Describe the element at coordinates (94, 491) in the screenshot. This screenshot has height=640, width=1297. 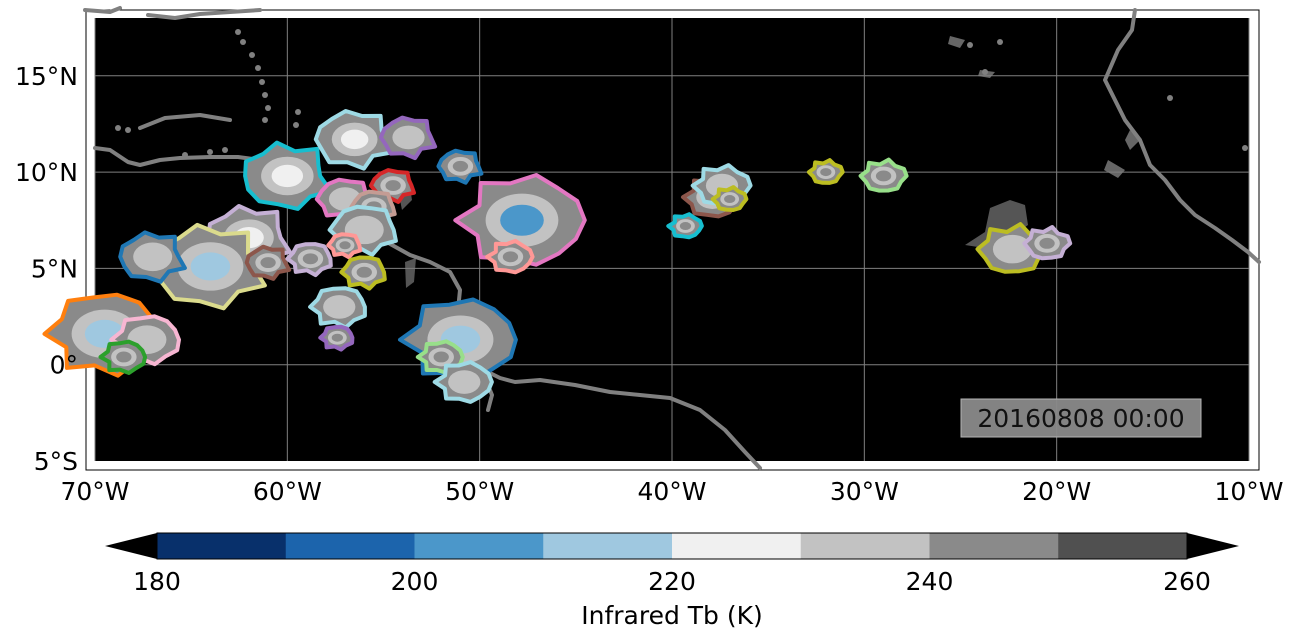
I see `lon-tick-label: 70°W` at that location.